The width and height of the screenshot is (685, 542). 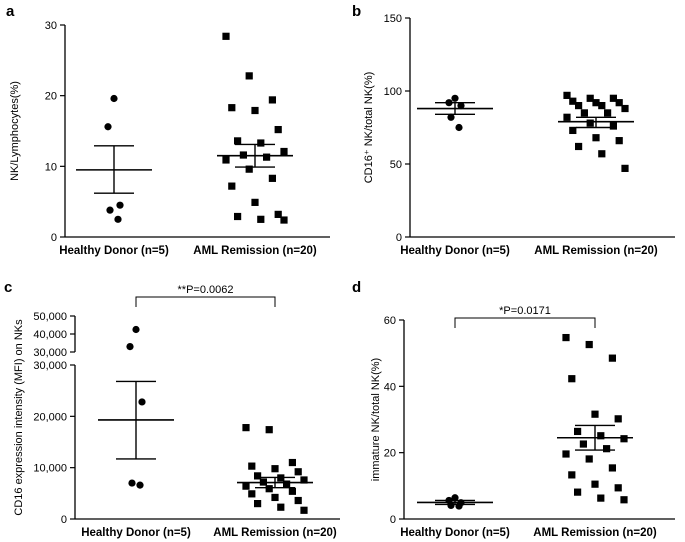 I want to click on y-tick-label: 60, so click(x=390, y=321).